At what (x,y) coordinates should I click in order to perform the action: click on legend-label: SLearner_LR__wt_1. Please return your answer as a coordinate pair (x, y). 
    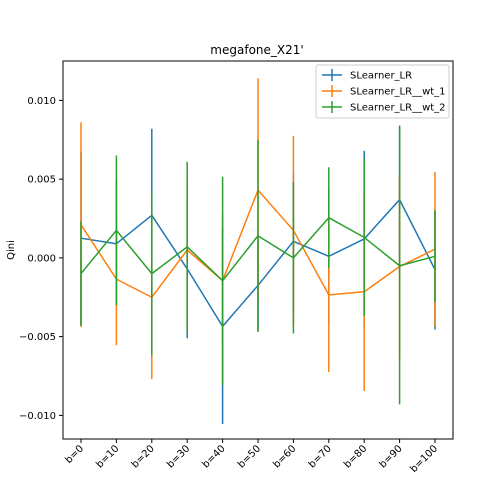
    Looking at the image, I should click on (398, 92).